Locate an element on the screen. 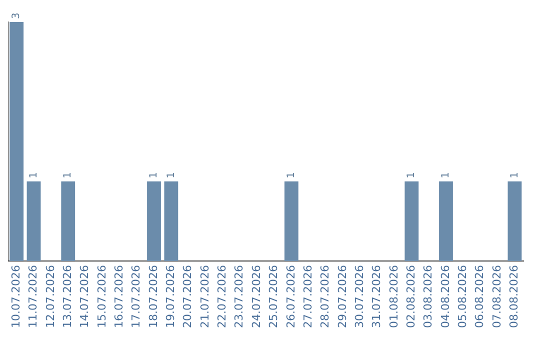  x-tick-label: 23.07.2026 is located at coordinates (239, 296).